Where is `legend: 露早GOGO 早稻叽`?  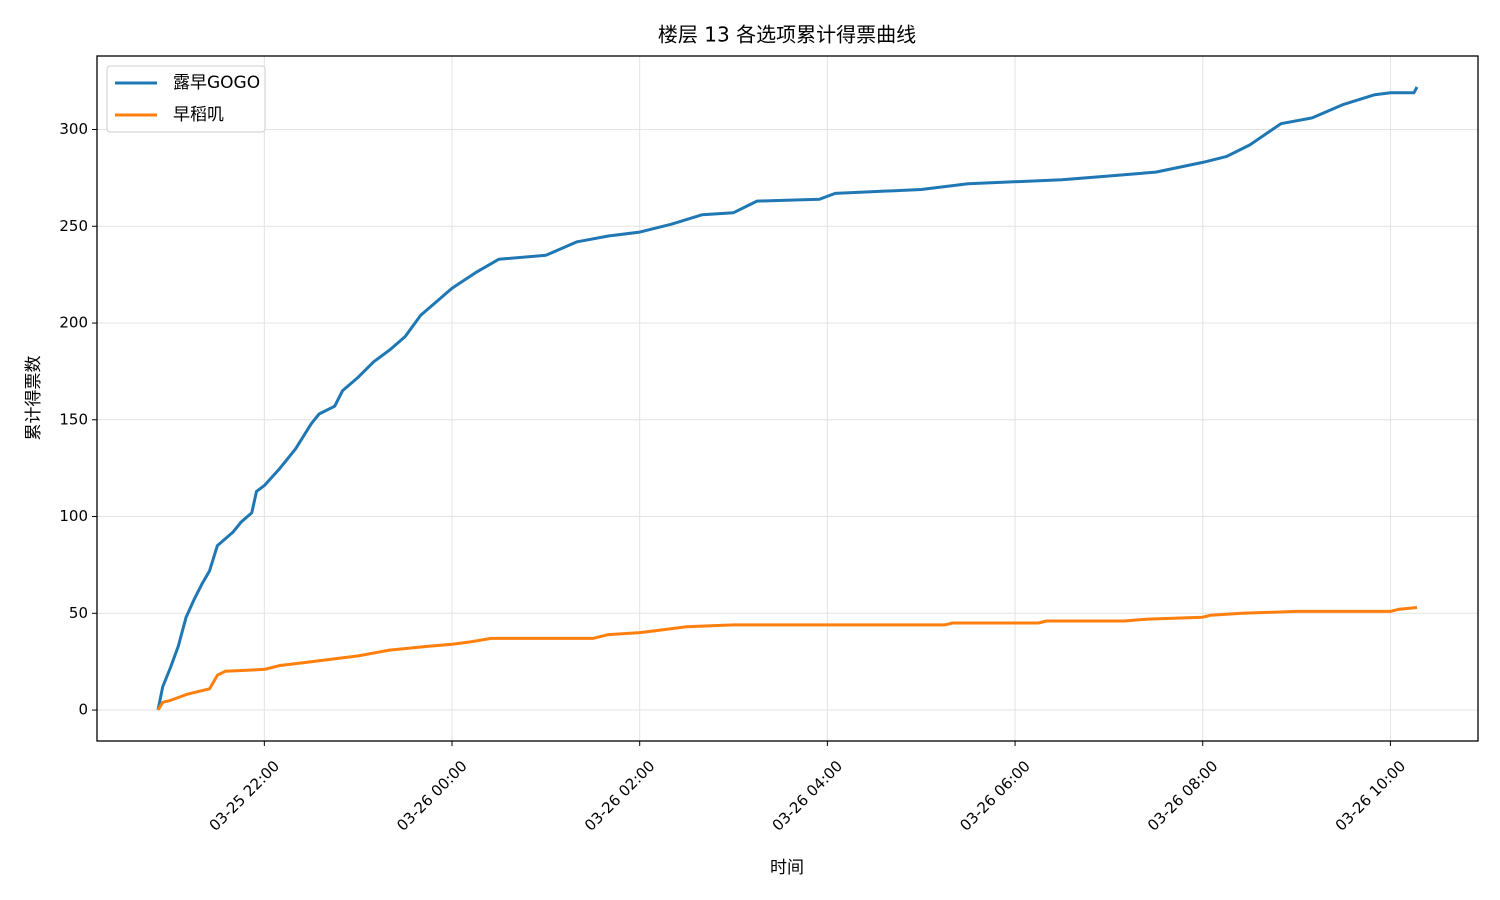
legend: 露早GOGO 早稻叽 is located at coordinates (186, 99).